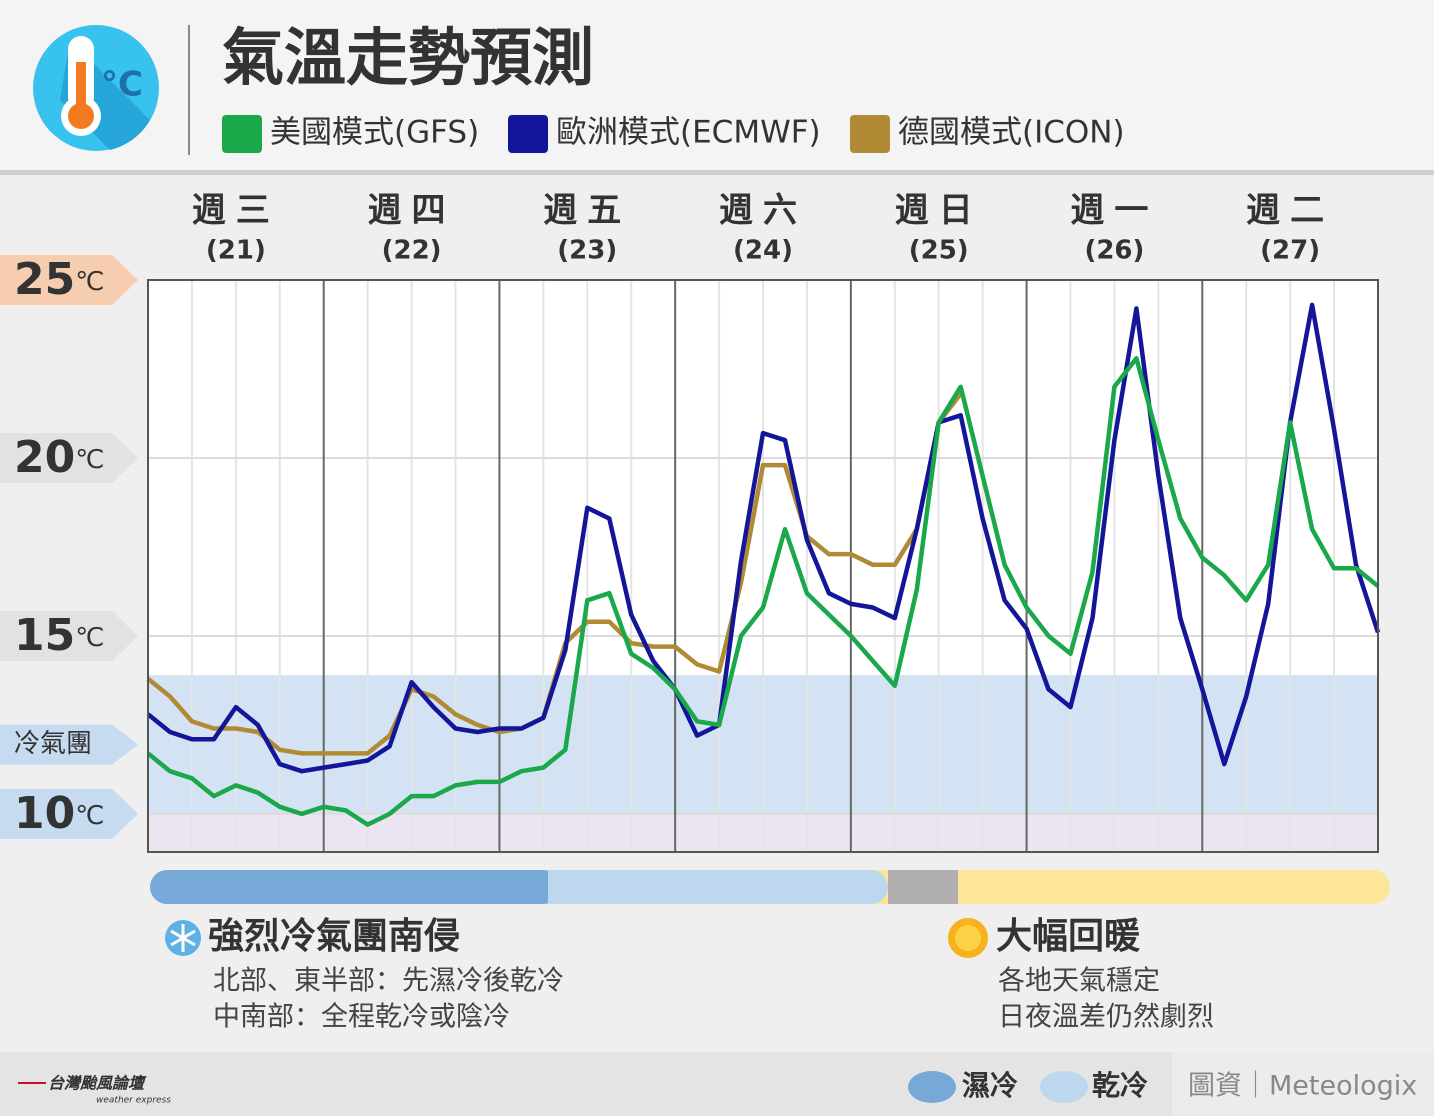  I want to click on y-tick-label: 10℃, so click(59, 813).